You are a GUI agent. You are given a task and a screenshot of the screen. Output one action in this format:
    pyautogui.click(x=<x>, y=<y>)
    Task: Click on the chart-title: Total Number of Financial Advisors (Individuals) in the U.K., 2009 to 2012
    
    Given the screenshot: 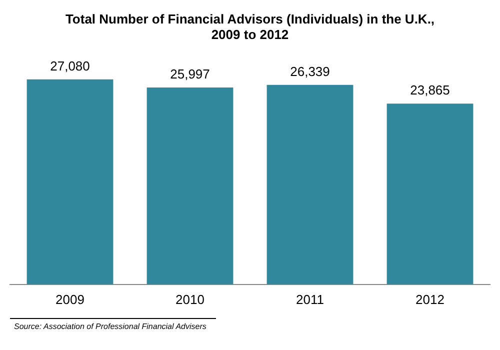 What is the action you would take?
    pyautogui.click(x=250, y=26)
    